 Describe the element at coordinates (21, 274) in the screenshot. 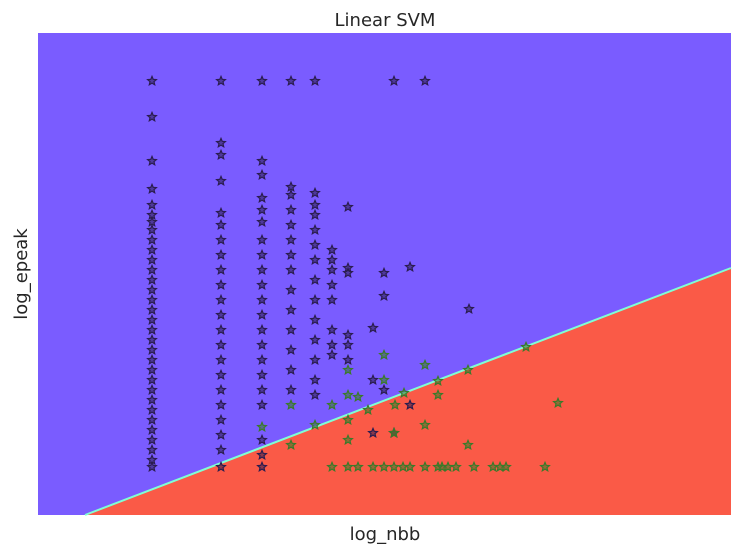

I see `y-axis-label: log_epeak` at that location.